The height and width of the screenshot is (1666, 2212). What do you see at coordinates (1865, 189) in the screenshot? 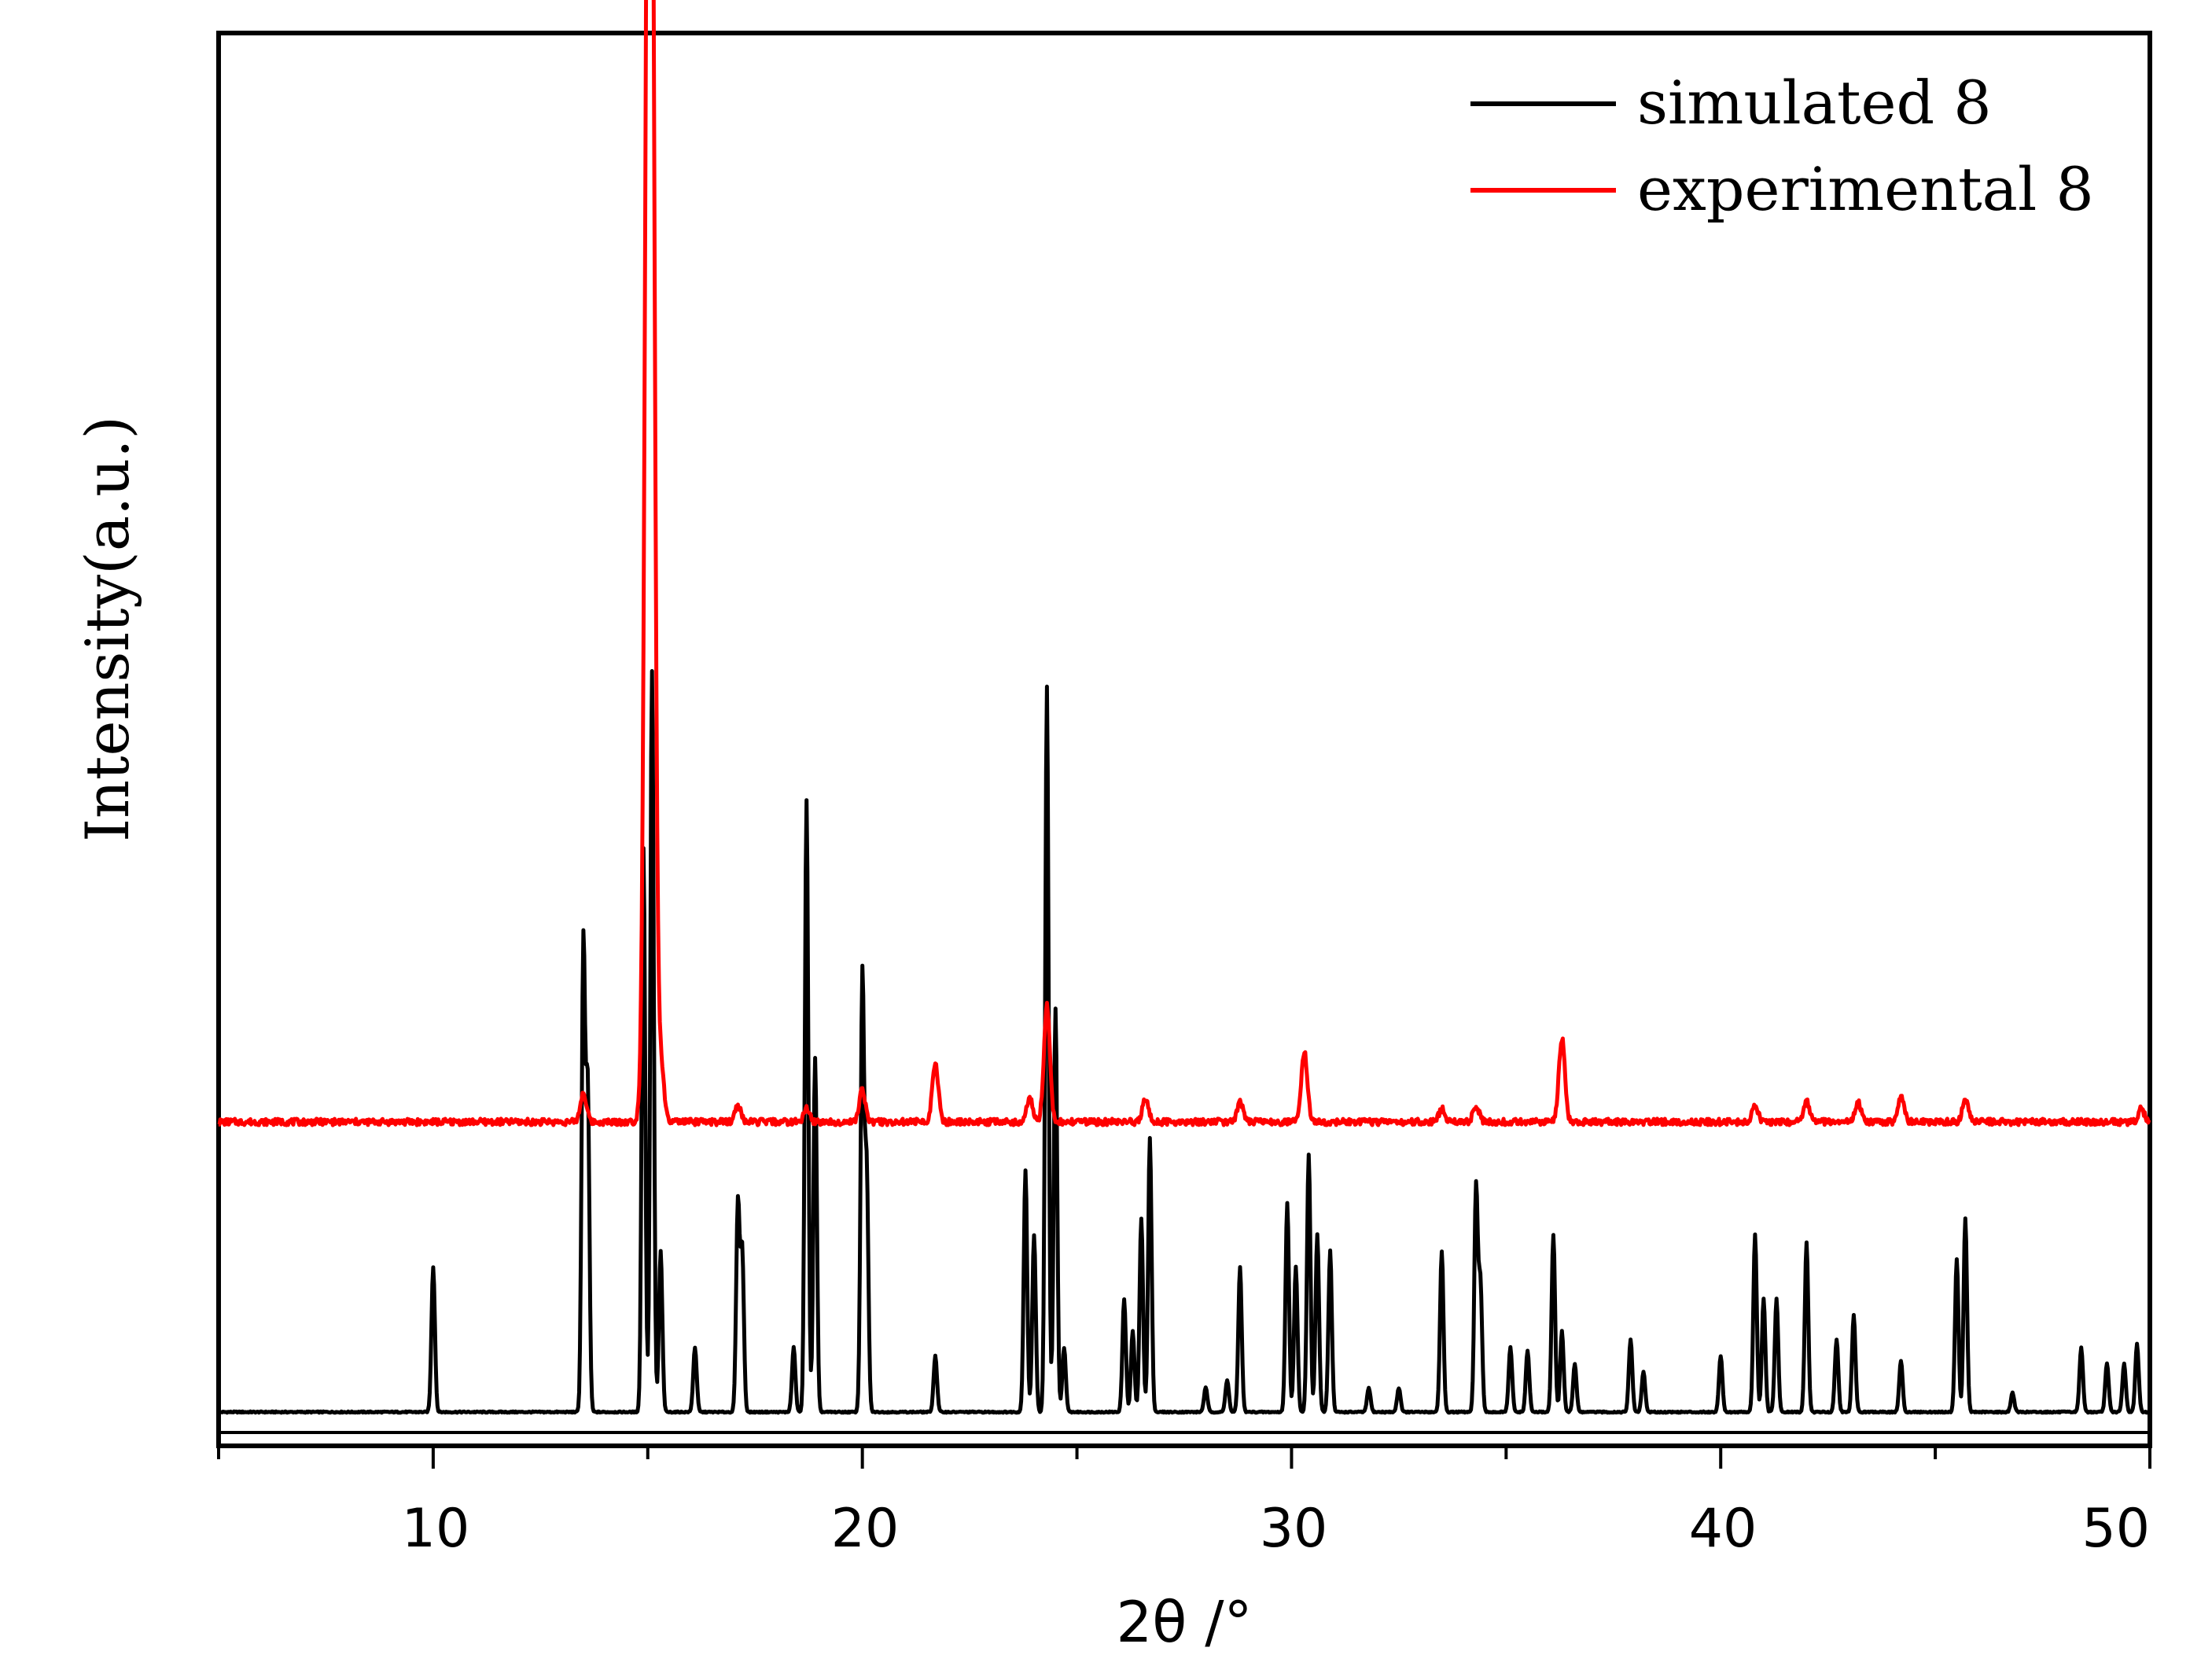
I see `legend-label-experimental-8: experimental 8` at bounding box center [1865, 189].